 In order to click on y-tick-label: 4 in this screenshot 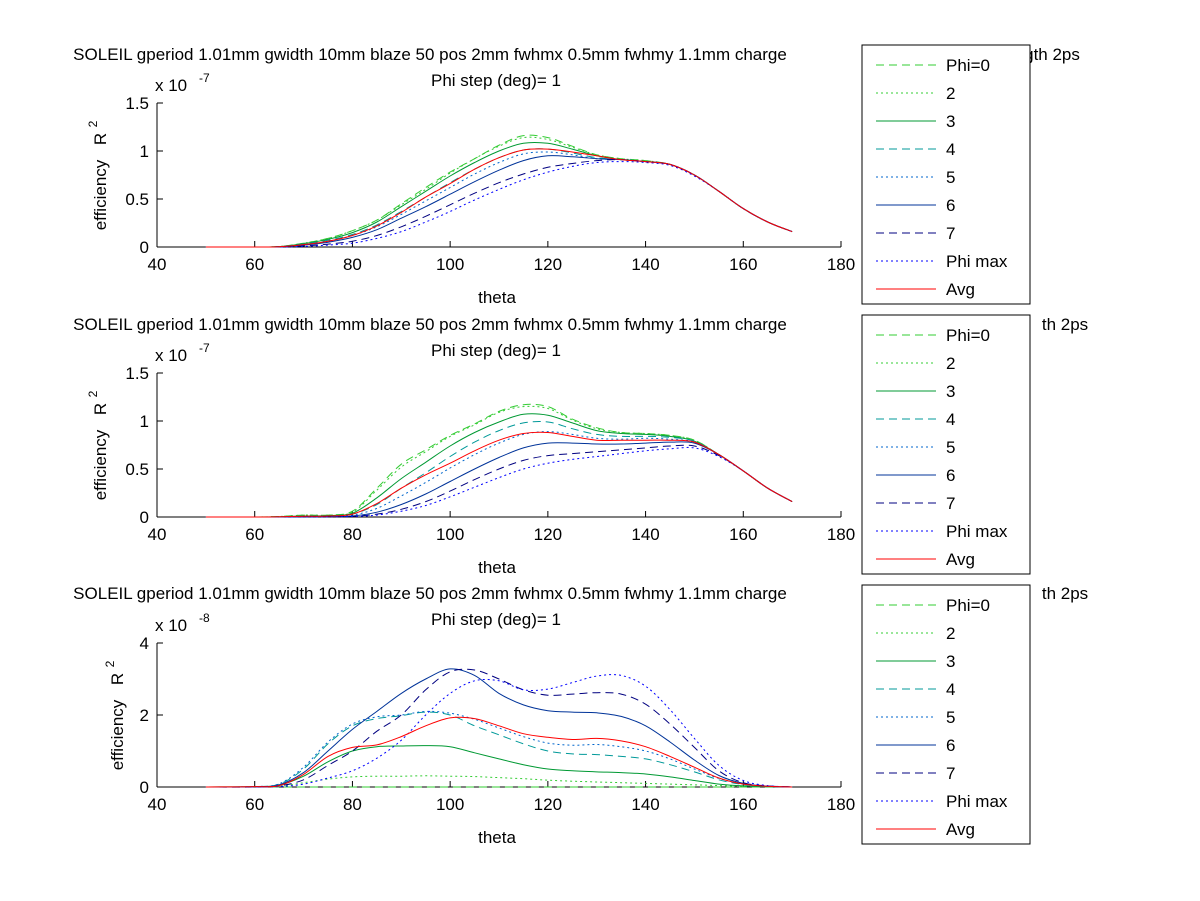, I will do `click(144, 643)`.